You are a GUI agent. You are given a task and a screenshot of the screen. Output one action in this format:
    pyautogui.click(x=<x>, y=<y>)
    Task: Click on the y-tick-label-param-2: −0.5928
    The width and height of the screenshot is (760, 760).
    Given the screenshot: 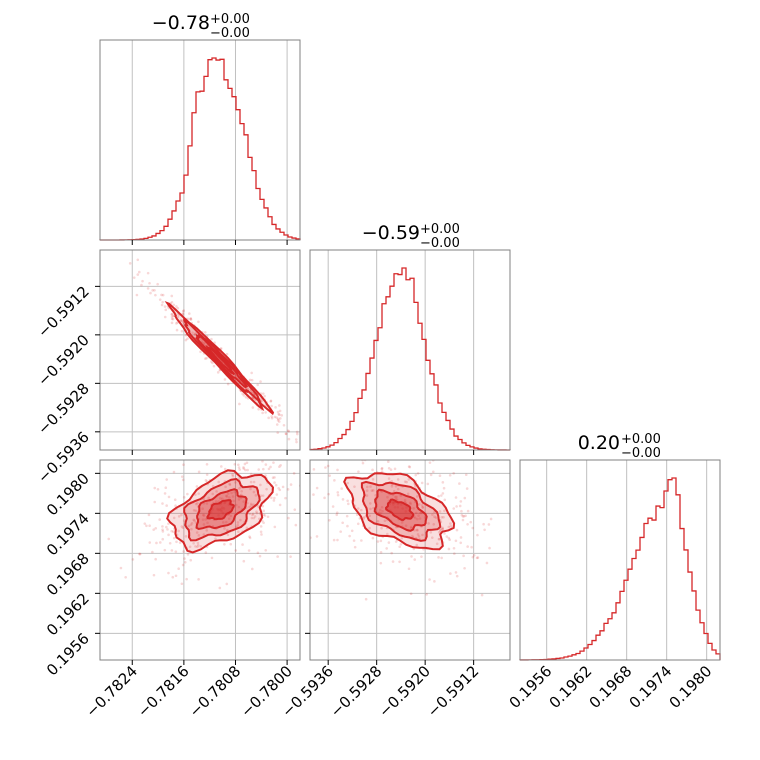 What is the action you would take?
    pyautogui.click(x=63, y=408)
    